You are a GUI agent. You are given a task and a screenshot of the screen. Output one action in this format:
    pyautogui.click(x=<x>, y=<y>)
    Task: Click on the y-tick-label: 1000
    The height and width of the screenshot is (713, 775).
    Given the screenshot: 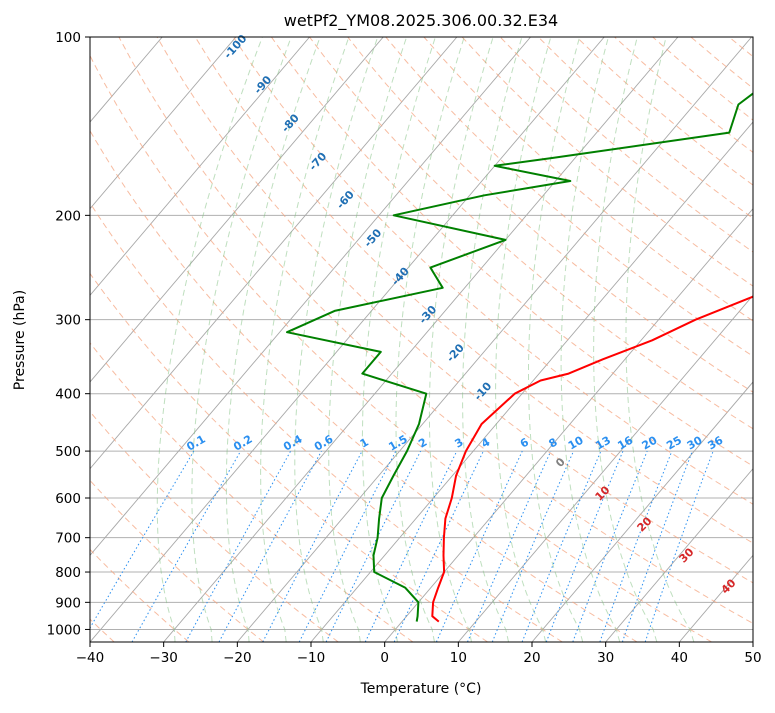 What is the action you would take?
    pyautogui.click(x=64, y=630)
    